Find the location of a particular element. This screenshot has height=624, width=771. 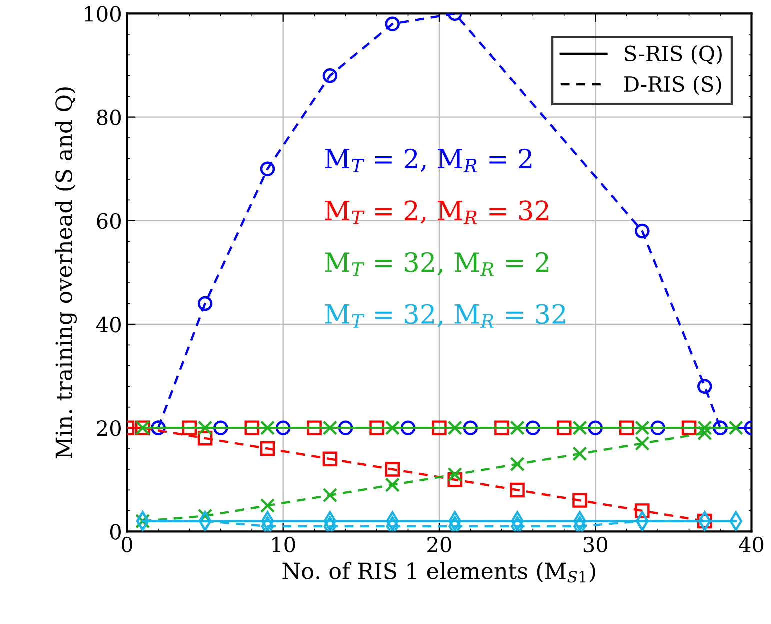

y-tick-label: 40 is located at coordinates (108, 324).